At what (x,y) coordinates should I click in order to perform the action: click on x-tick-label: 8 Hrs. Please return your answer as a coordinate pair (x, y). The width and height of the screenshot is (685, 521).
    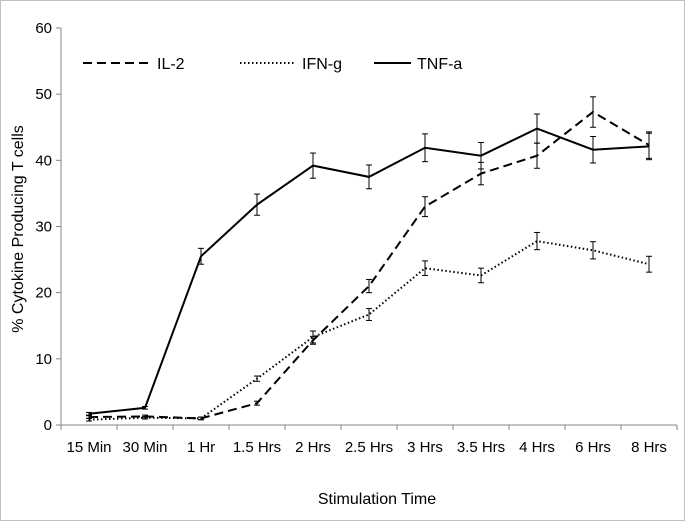
    Looking at the image, I should click on (649, 447).